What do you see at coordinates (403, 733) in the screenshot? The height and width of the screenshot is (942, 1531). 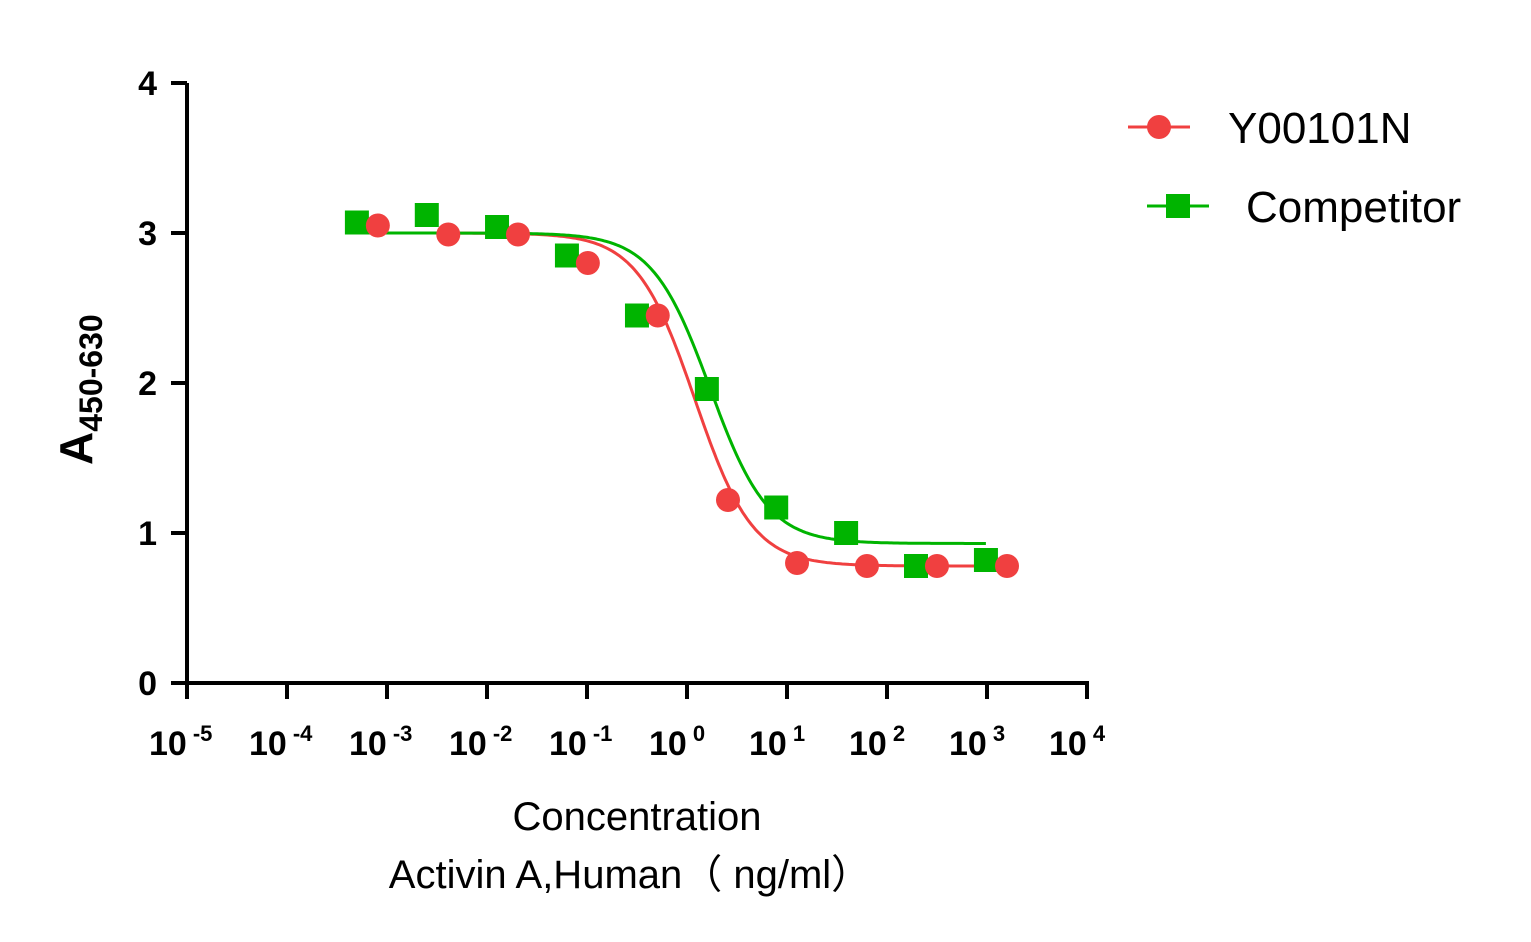 I see `x-tick-exponent: -3` at bounding box center [403, 733].